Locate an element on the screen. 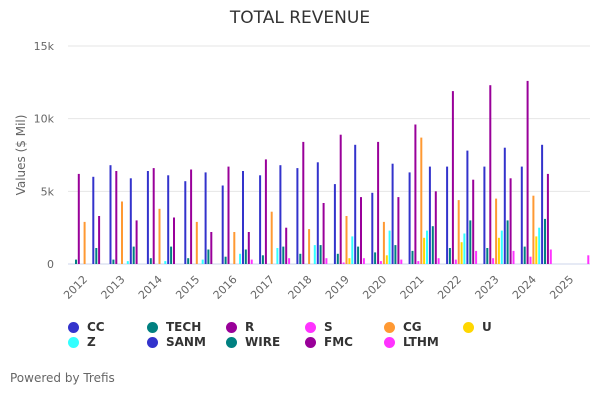  legend-item-z: Z is located at coordinates (82, 342).